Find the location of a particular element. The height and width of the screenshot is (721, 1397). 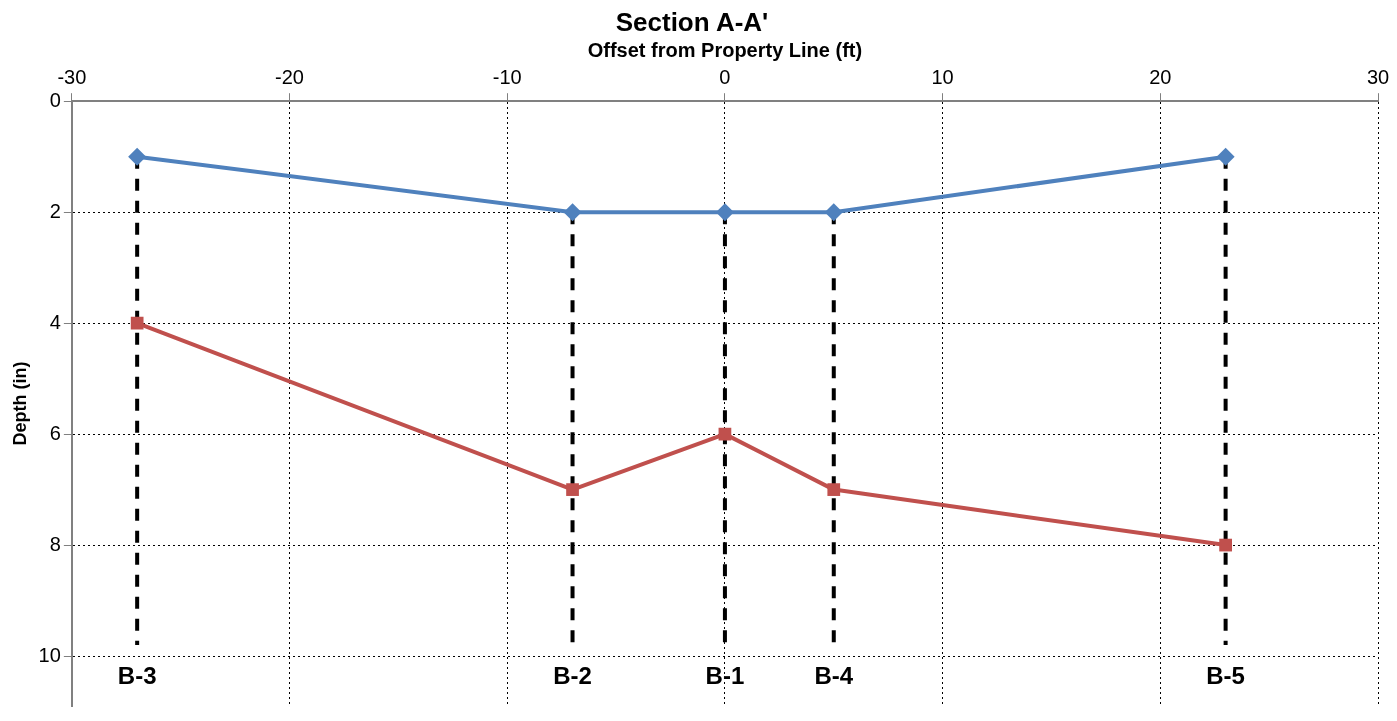

annotation: B-3 is located at coordinates (137, 675).